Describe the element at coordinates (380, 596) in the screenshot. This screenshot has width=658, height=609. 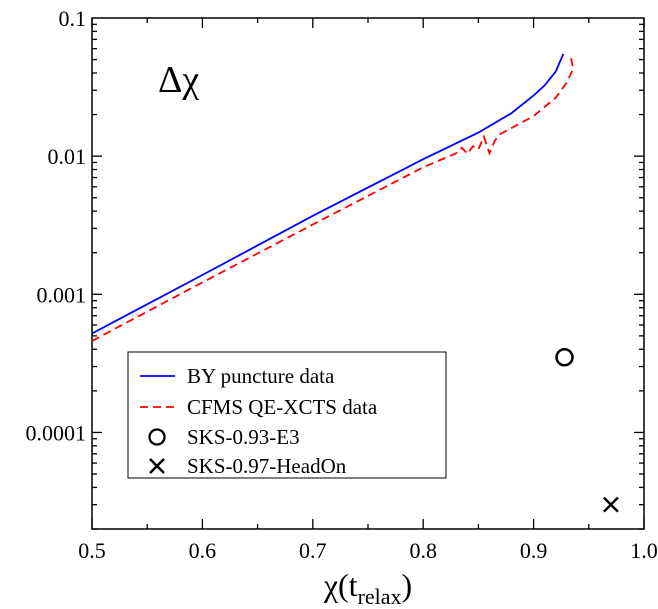
I see `x-axis-title-sub: relax` at that location.